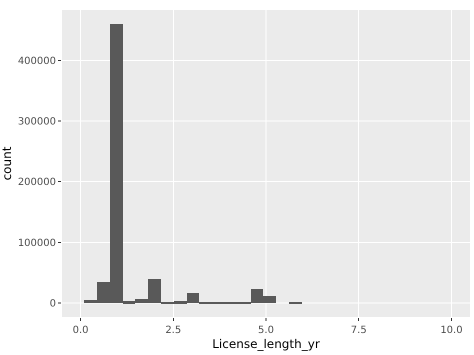 The width and height of the screenshot is (474, 355). What do you see at coordinates (80, 330) in the screenshot?
I see `x-tick-label: 0.0` at bounding box center [80, 330].